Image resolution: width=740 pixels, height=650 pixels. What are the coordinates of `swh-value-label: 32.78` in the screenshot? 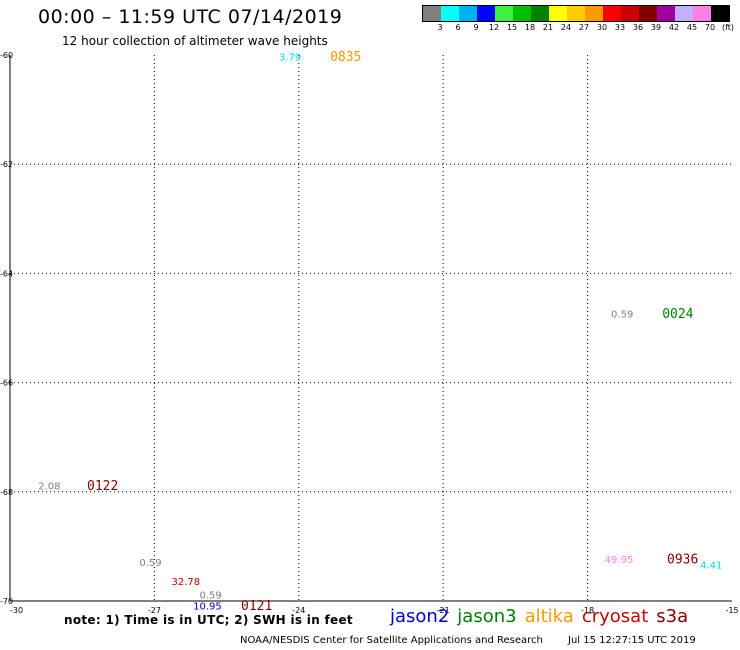 It's located at (185, 582).